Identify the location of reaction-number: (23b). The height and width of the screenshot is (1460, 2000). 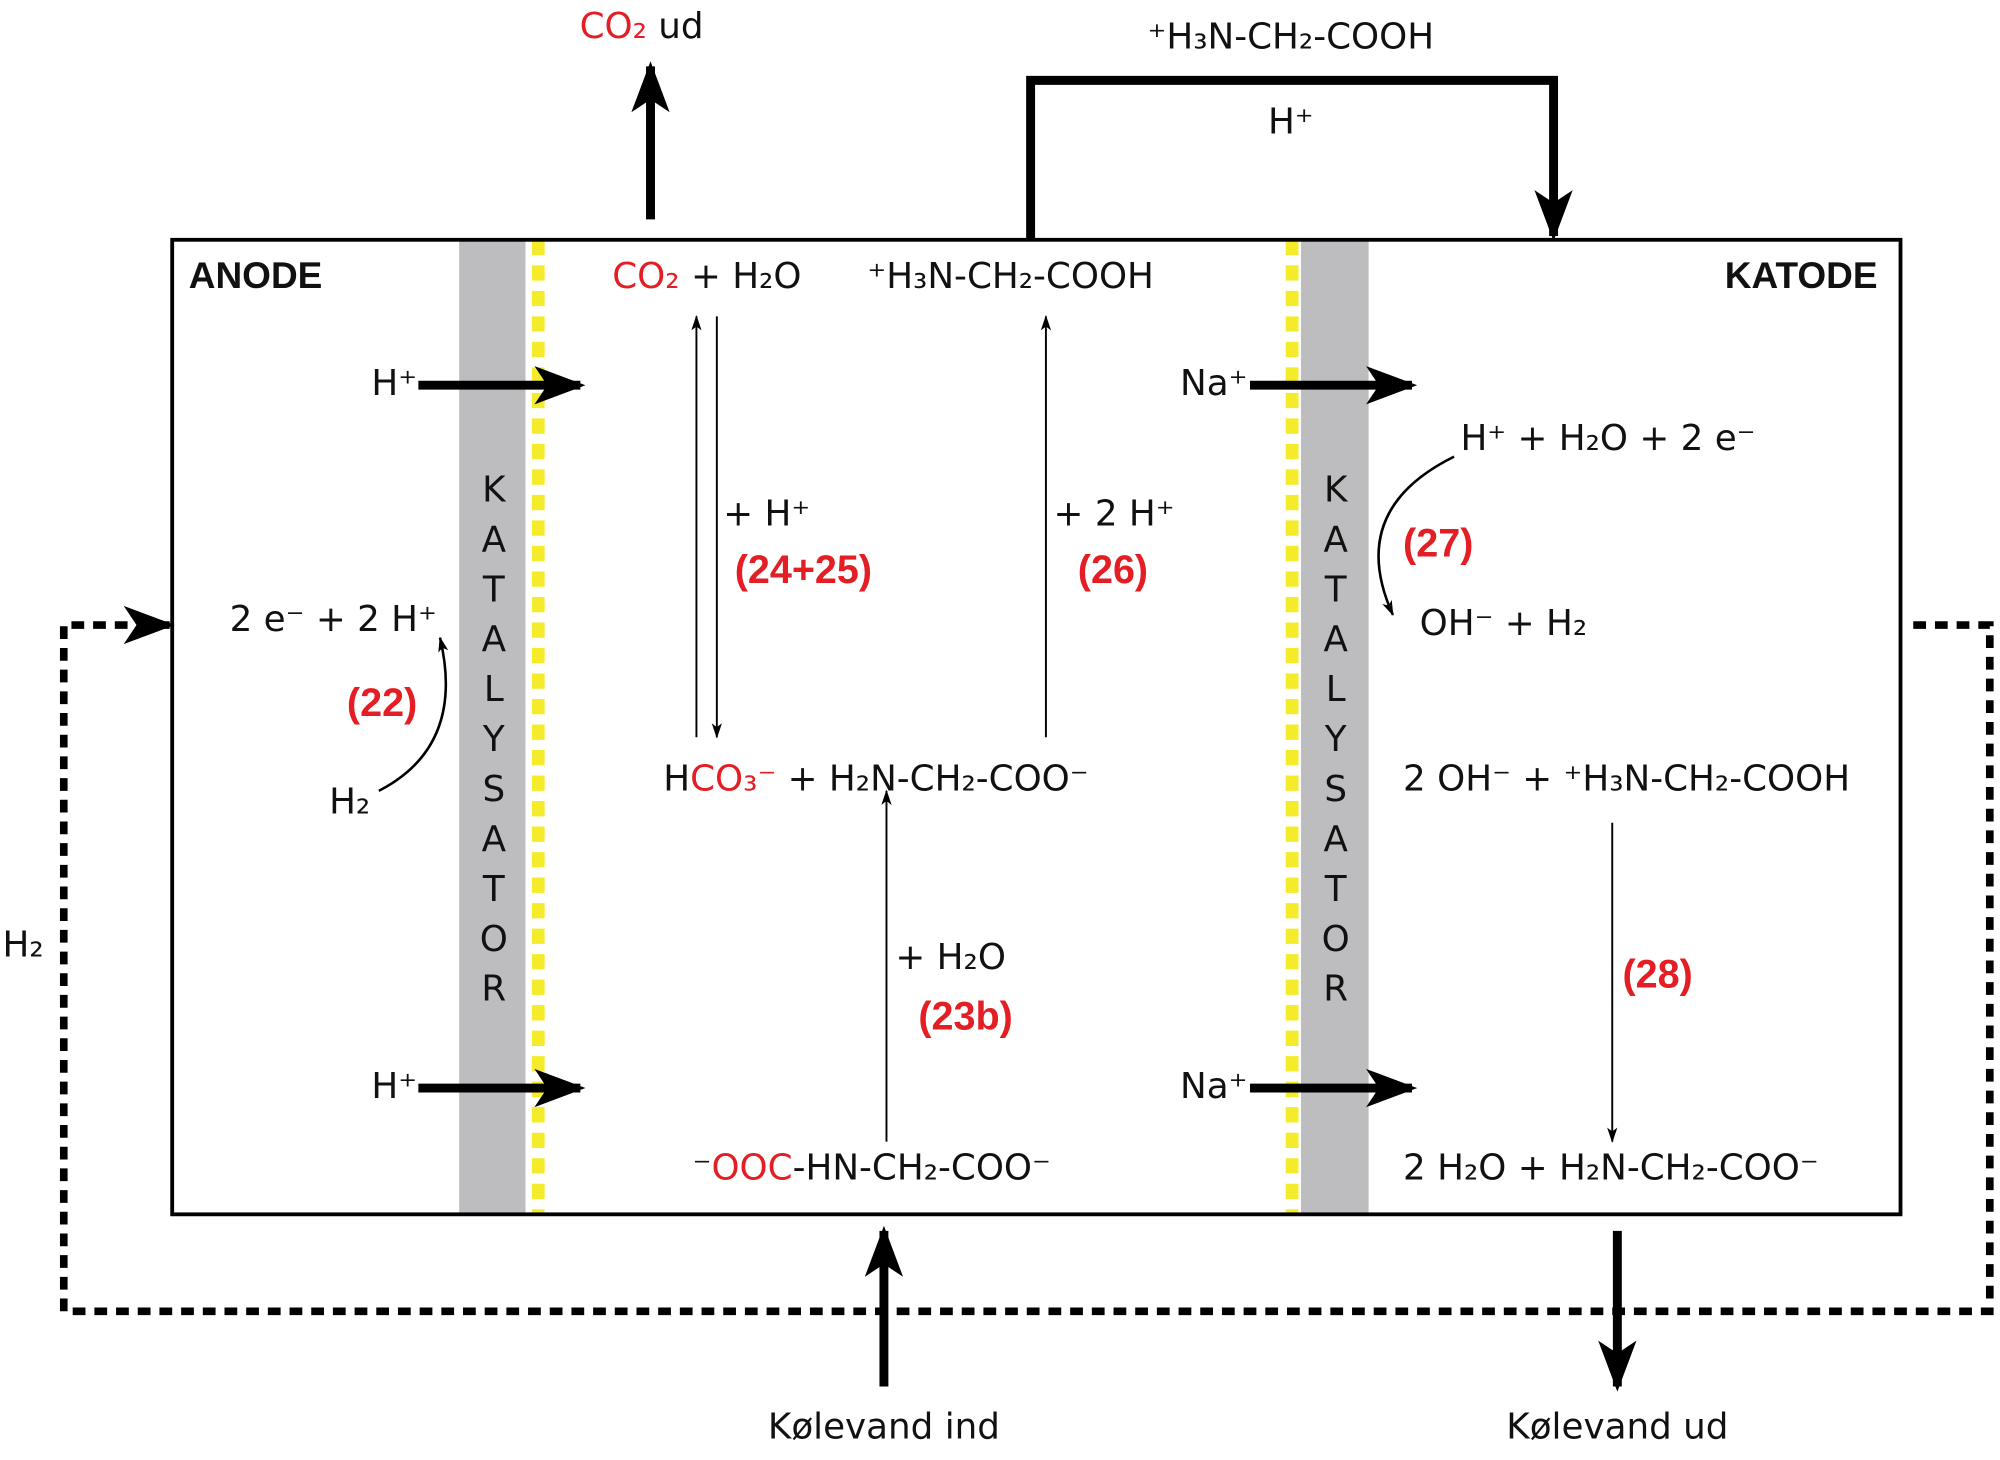
(965, 1017).